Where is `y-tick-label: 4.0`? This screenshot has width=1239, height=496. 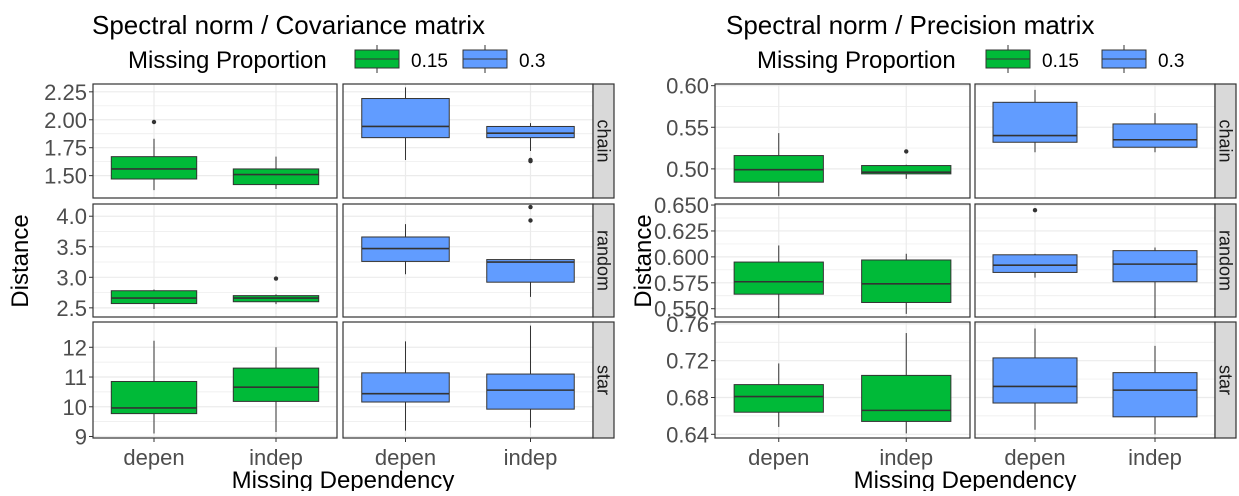
y-tick-label: 4.0 is located at coordinates (71, 216).